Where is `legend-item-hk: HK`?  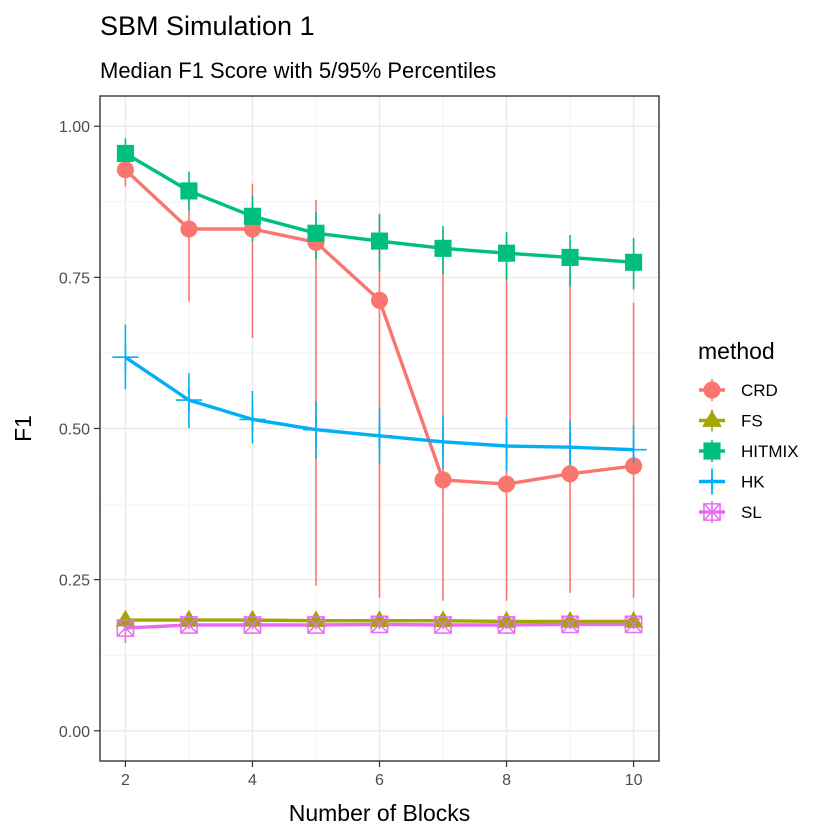 legend-item-hk: HK is located at coordinates (731, 481).